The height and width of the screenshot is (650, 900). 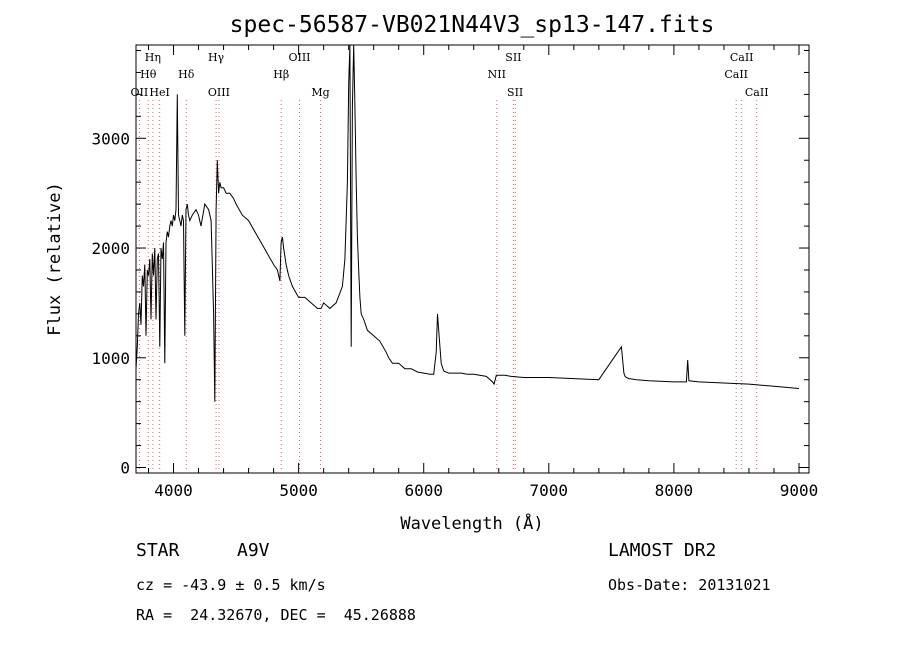 What do you see at coordinates (253, 550) in the screenshot?
I see `object-subclass: A9V` at bounding box center [253, 550].